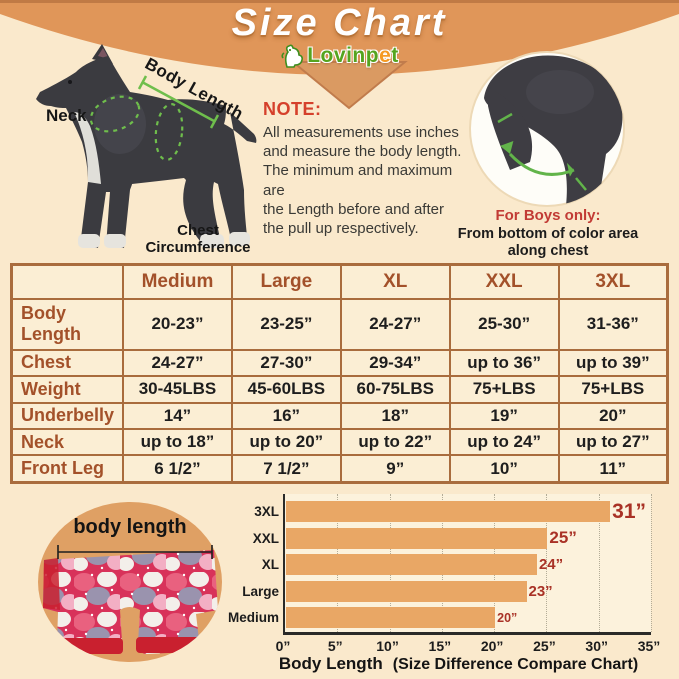 The width and height of the screenshot is (679, 679). Describe the element at coordinates (540, 591) in the screenshot. I see `bar-value-label: 23”` at that location.